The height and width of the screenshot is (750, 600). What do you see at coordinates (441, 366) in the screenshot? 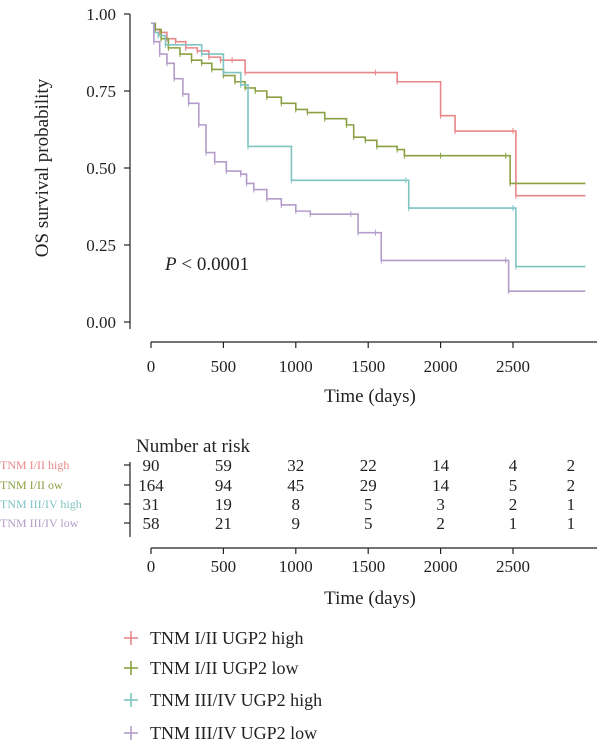
I see `x-tick-label: 2000` at bounding box center [441, 366].